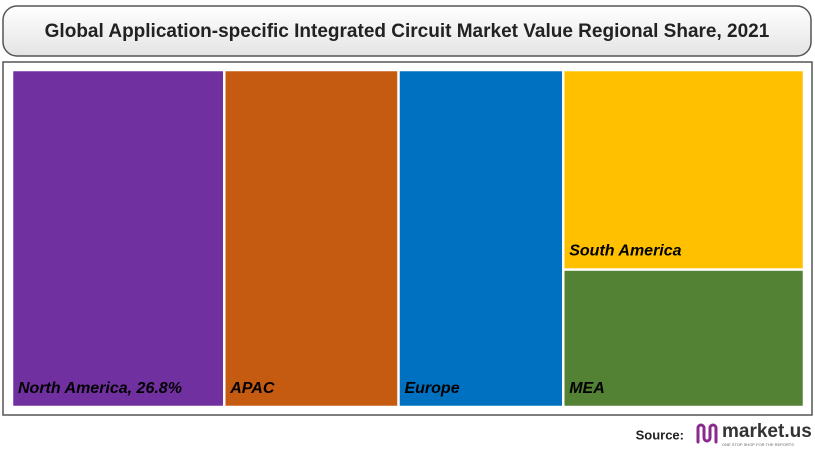  What do you see at coordinates (159, 388) in the screenshot?
I see `value-label: 26.8%` at bounding box center [159, 388].